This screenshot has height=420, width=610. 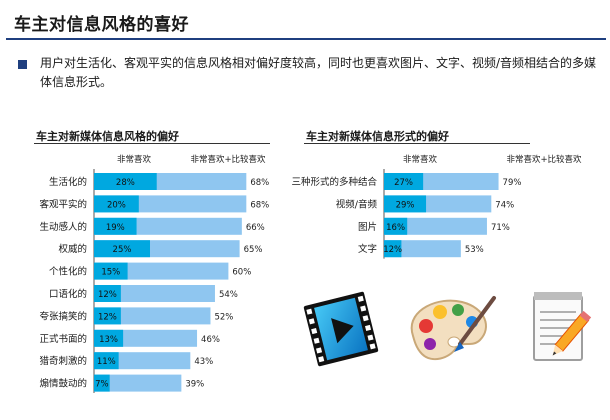 I want to click on data-label-very-like: 11%, so click(x=106, y=362).